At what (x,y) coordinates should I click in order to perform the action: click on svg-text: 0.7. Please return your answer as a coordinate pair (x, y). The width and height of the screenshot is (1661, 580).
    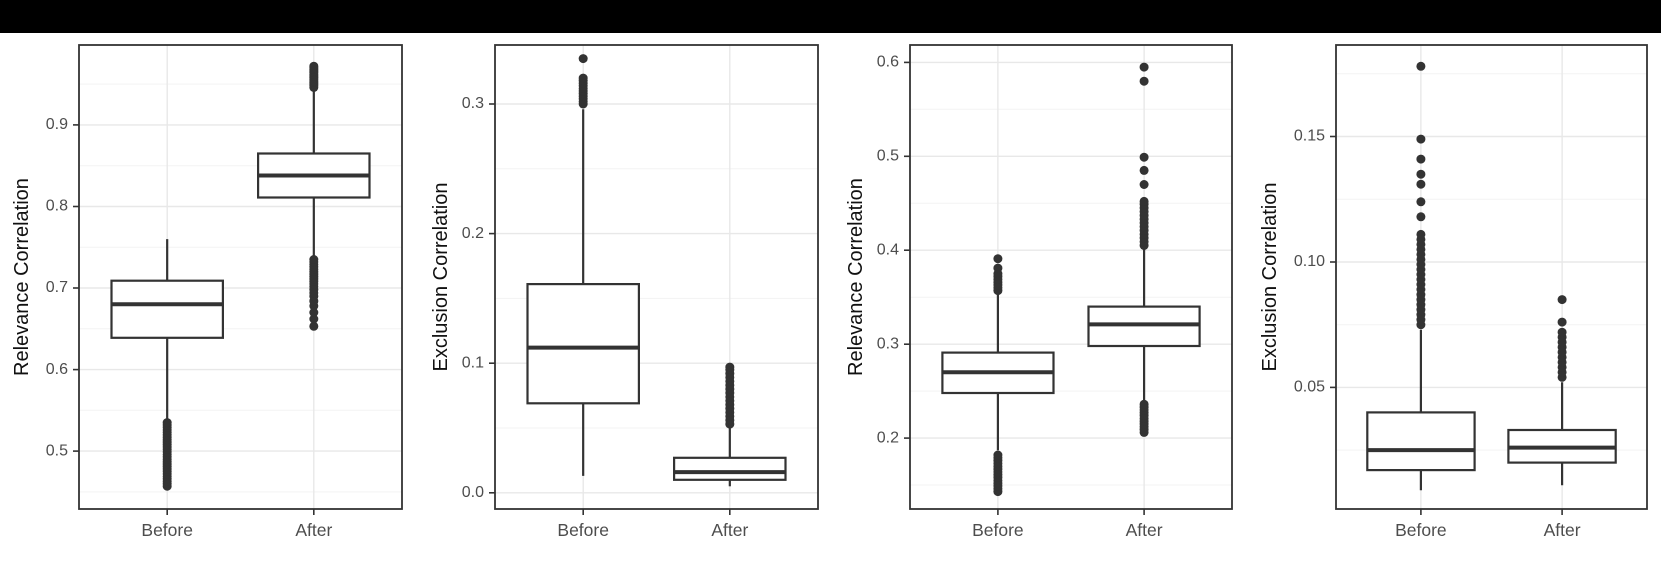
    Looking at the image, I should click on (57, 287).